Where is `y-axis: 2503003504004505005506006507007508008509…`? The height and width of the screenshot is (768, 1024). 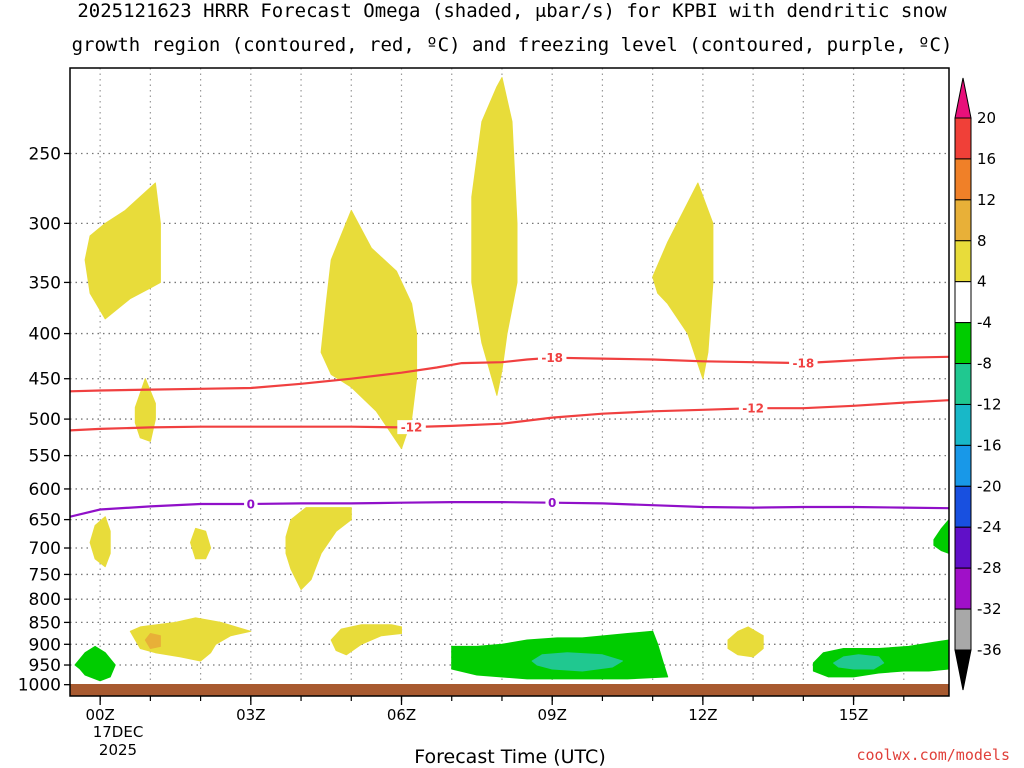
y-axis: 2503003504004505005506006507007508008509… is located at coordinates (44, 420).